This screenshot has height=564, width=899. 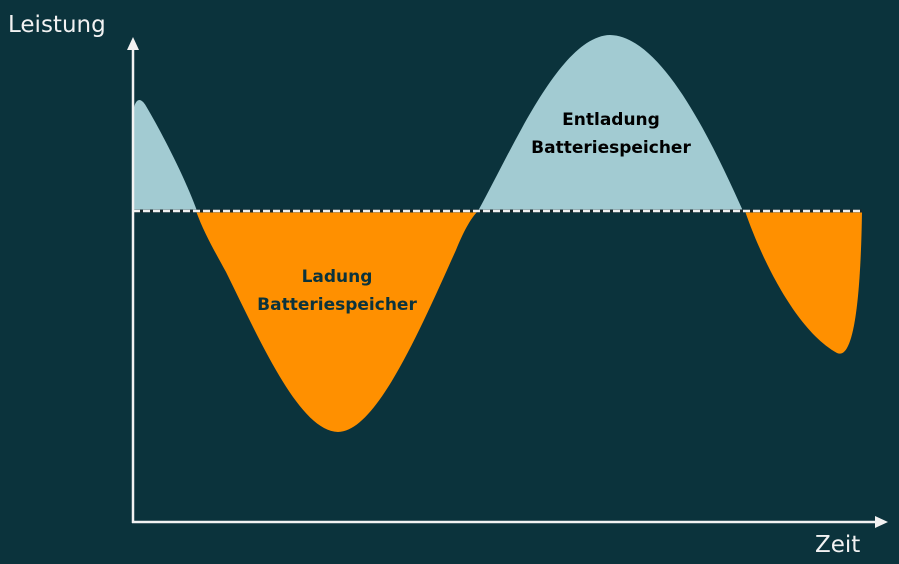 What do you see at coordinates (611, 120) in the screenshot?
I see `discharging-label-line1: Entladung` at bounding box center [611, 120].